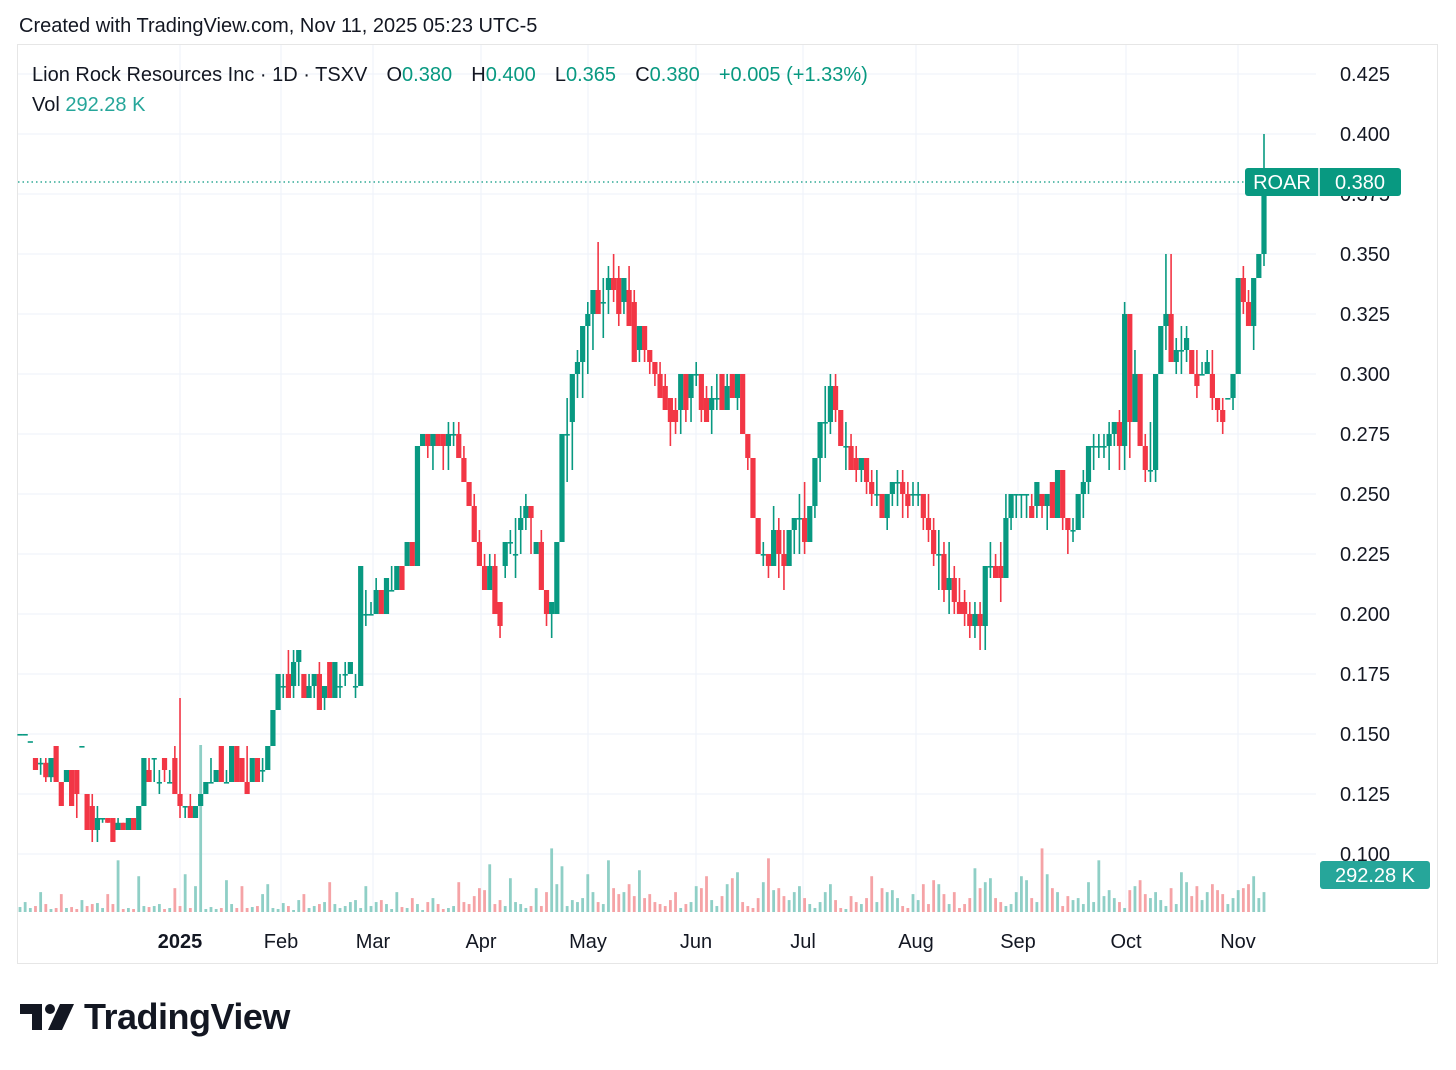 Image resolution: width=1456 pixels, height=1070 pixels. Describe the element at coordinates (1365, 855) in the screenshot. I see `price-tick-label: 0.100` at that location.